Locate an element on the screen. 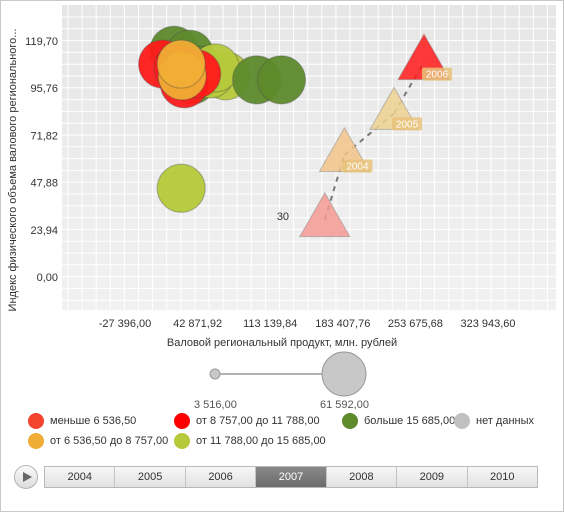 The height and width of the screenshot is (512, 564). legend-label: от 11 788,00 до 15 685,00 is located at coordinates (261, 441).